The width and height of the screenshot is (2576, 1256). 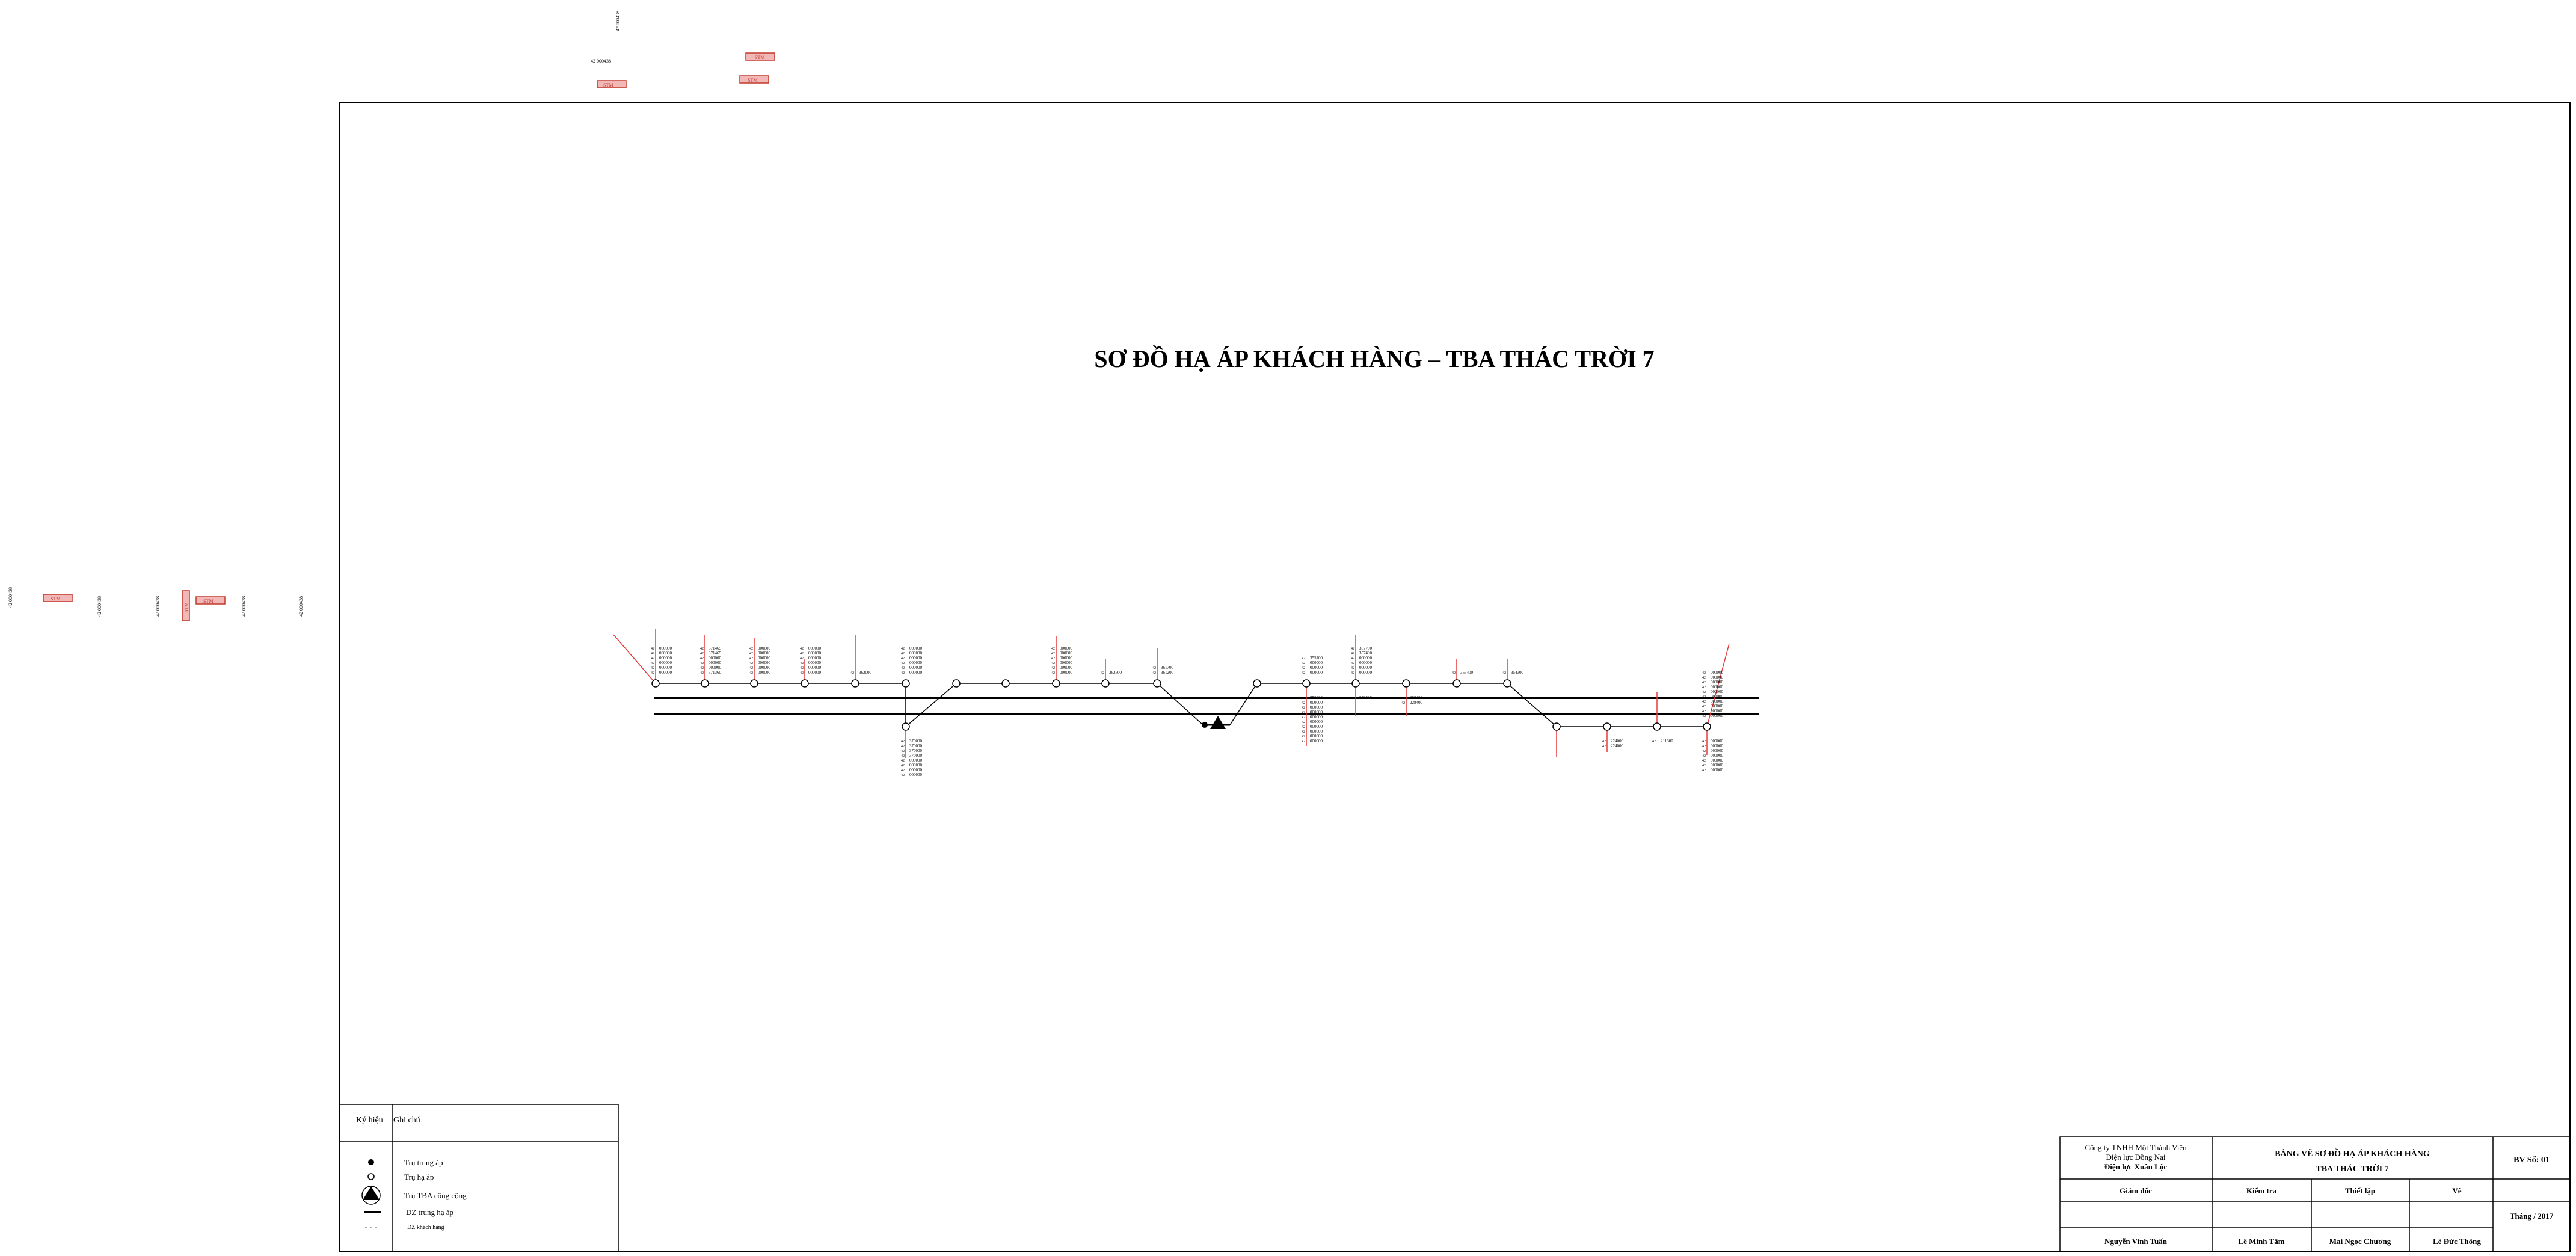 What do you see at coordinates (1317, 658) in the screenshot?
I see `pole-code-label: 355700` at bounding box center [1317, 658].